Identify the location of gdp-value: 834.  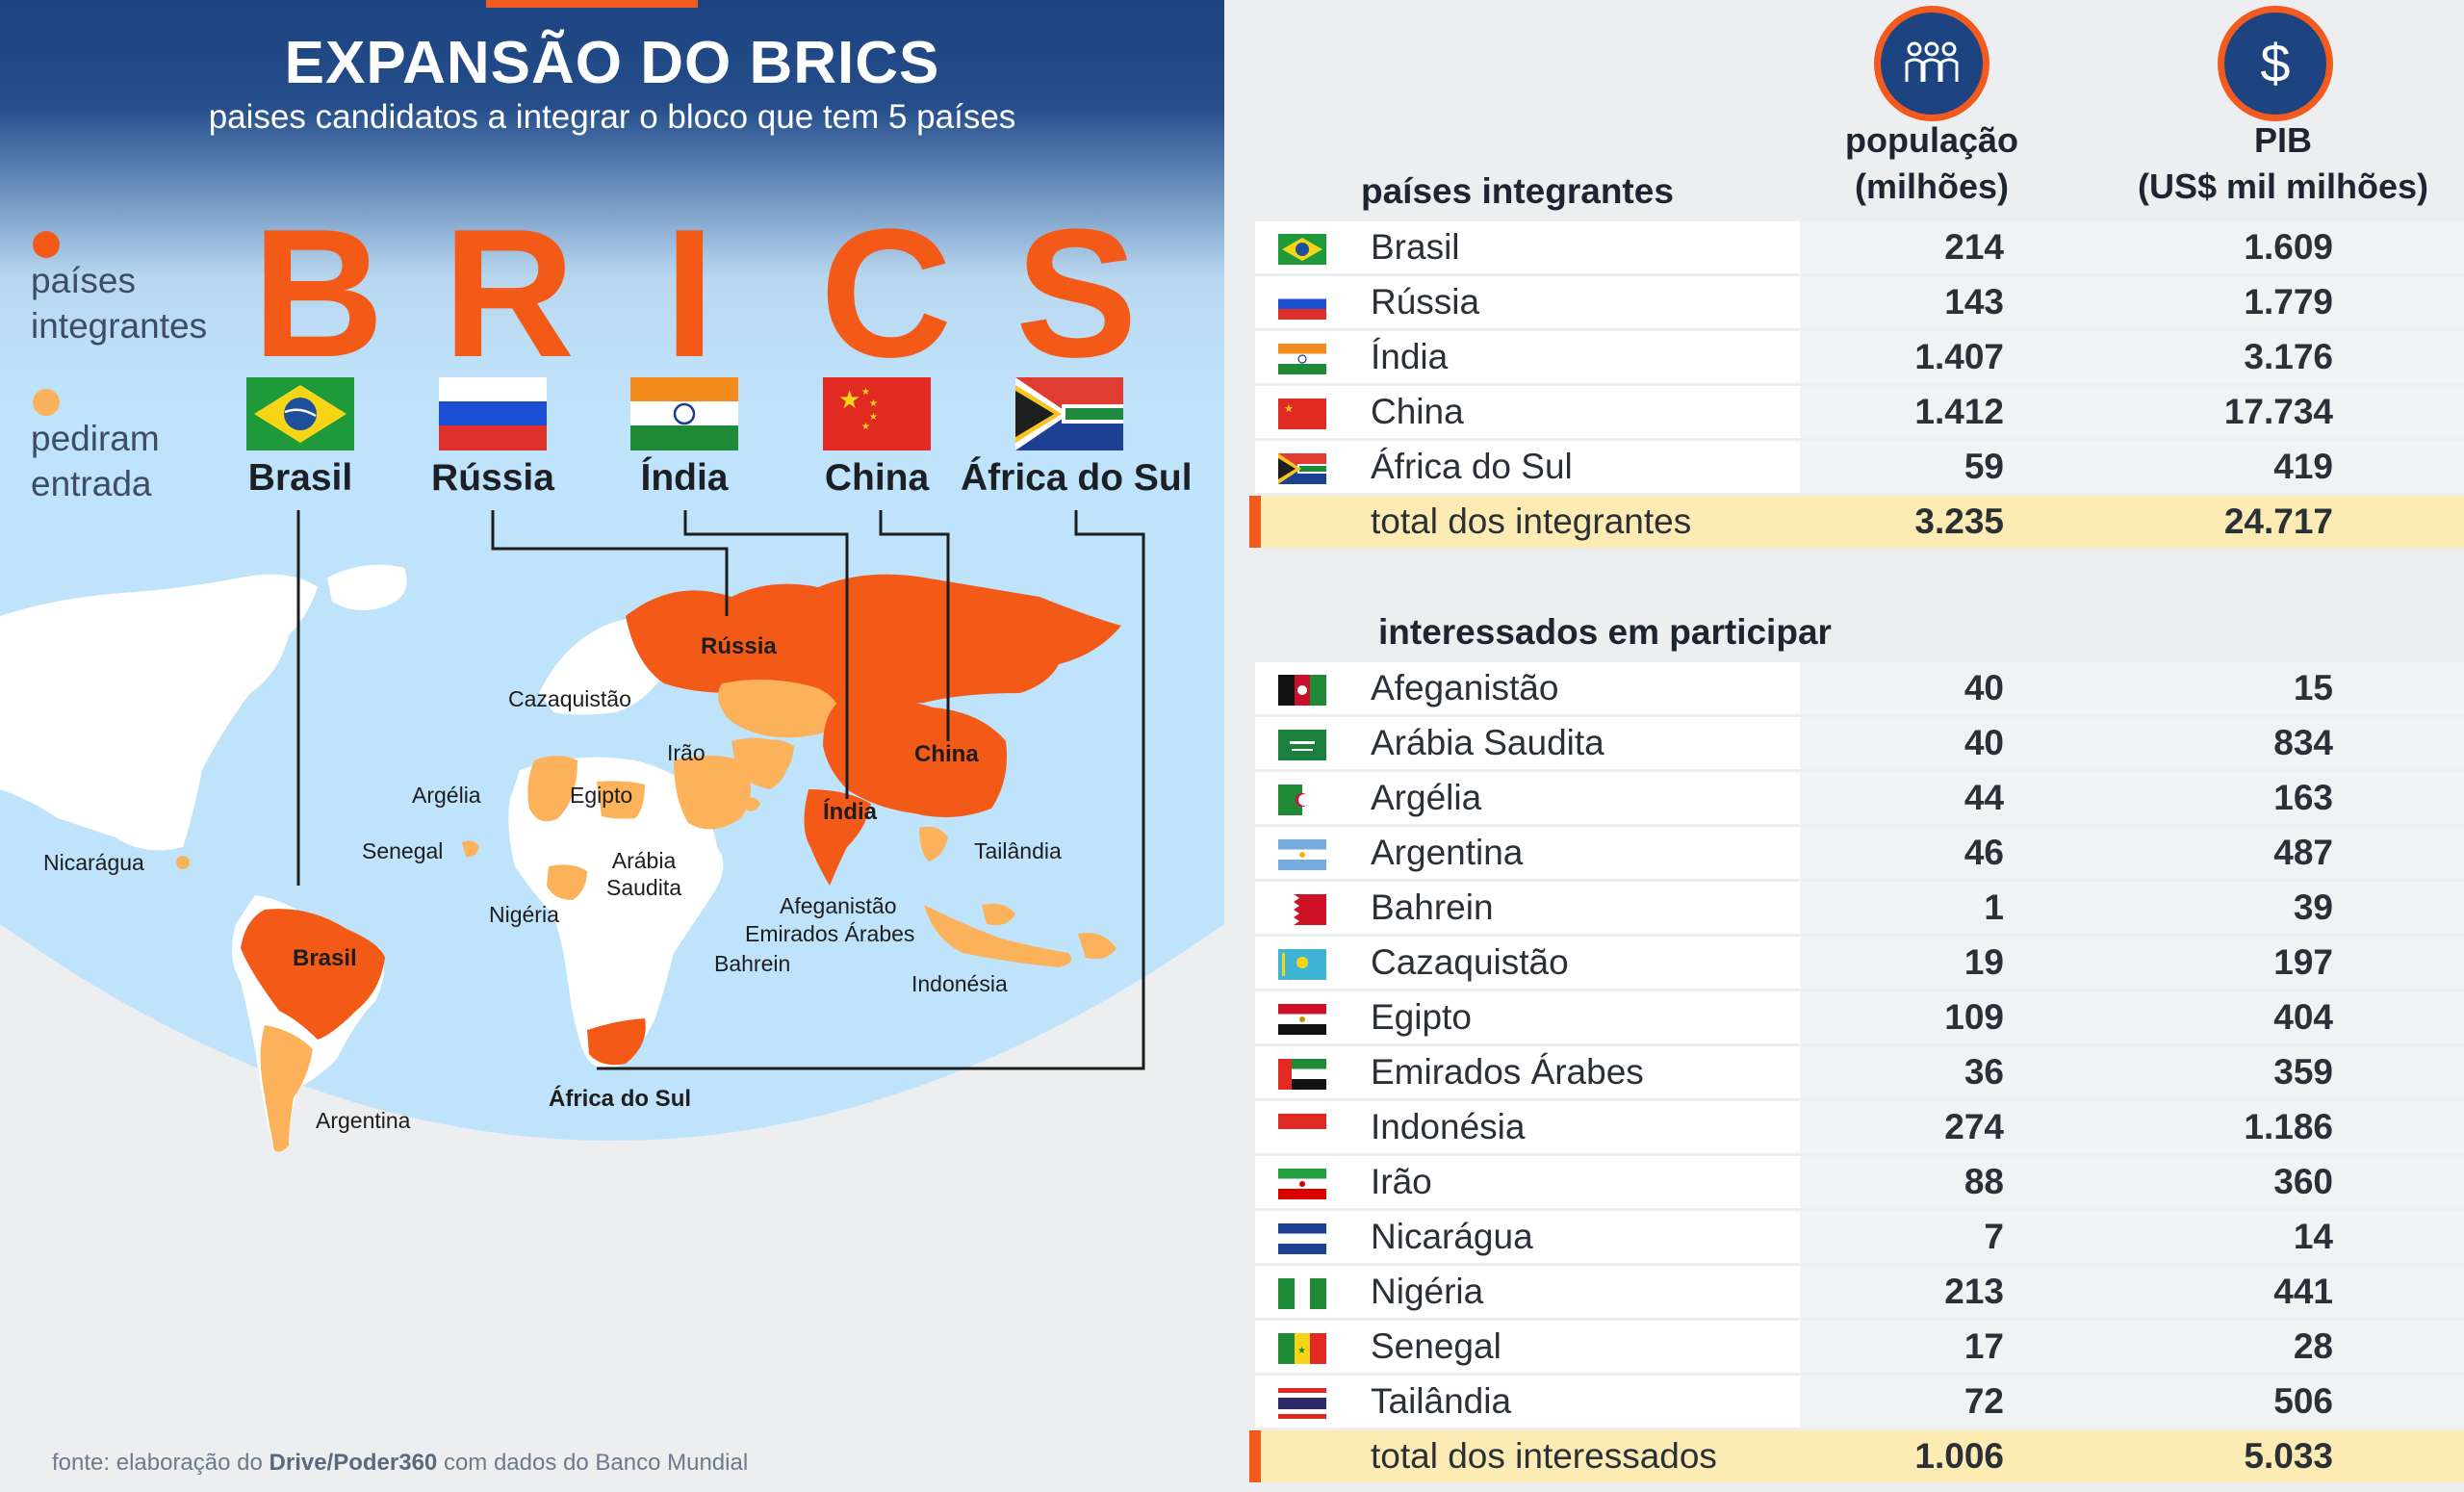
(2303, 742).